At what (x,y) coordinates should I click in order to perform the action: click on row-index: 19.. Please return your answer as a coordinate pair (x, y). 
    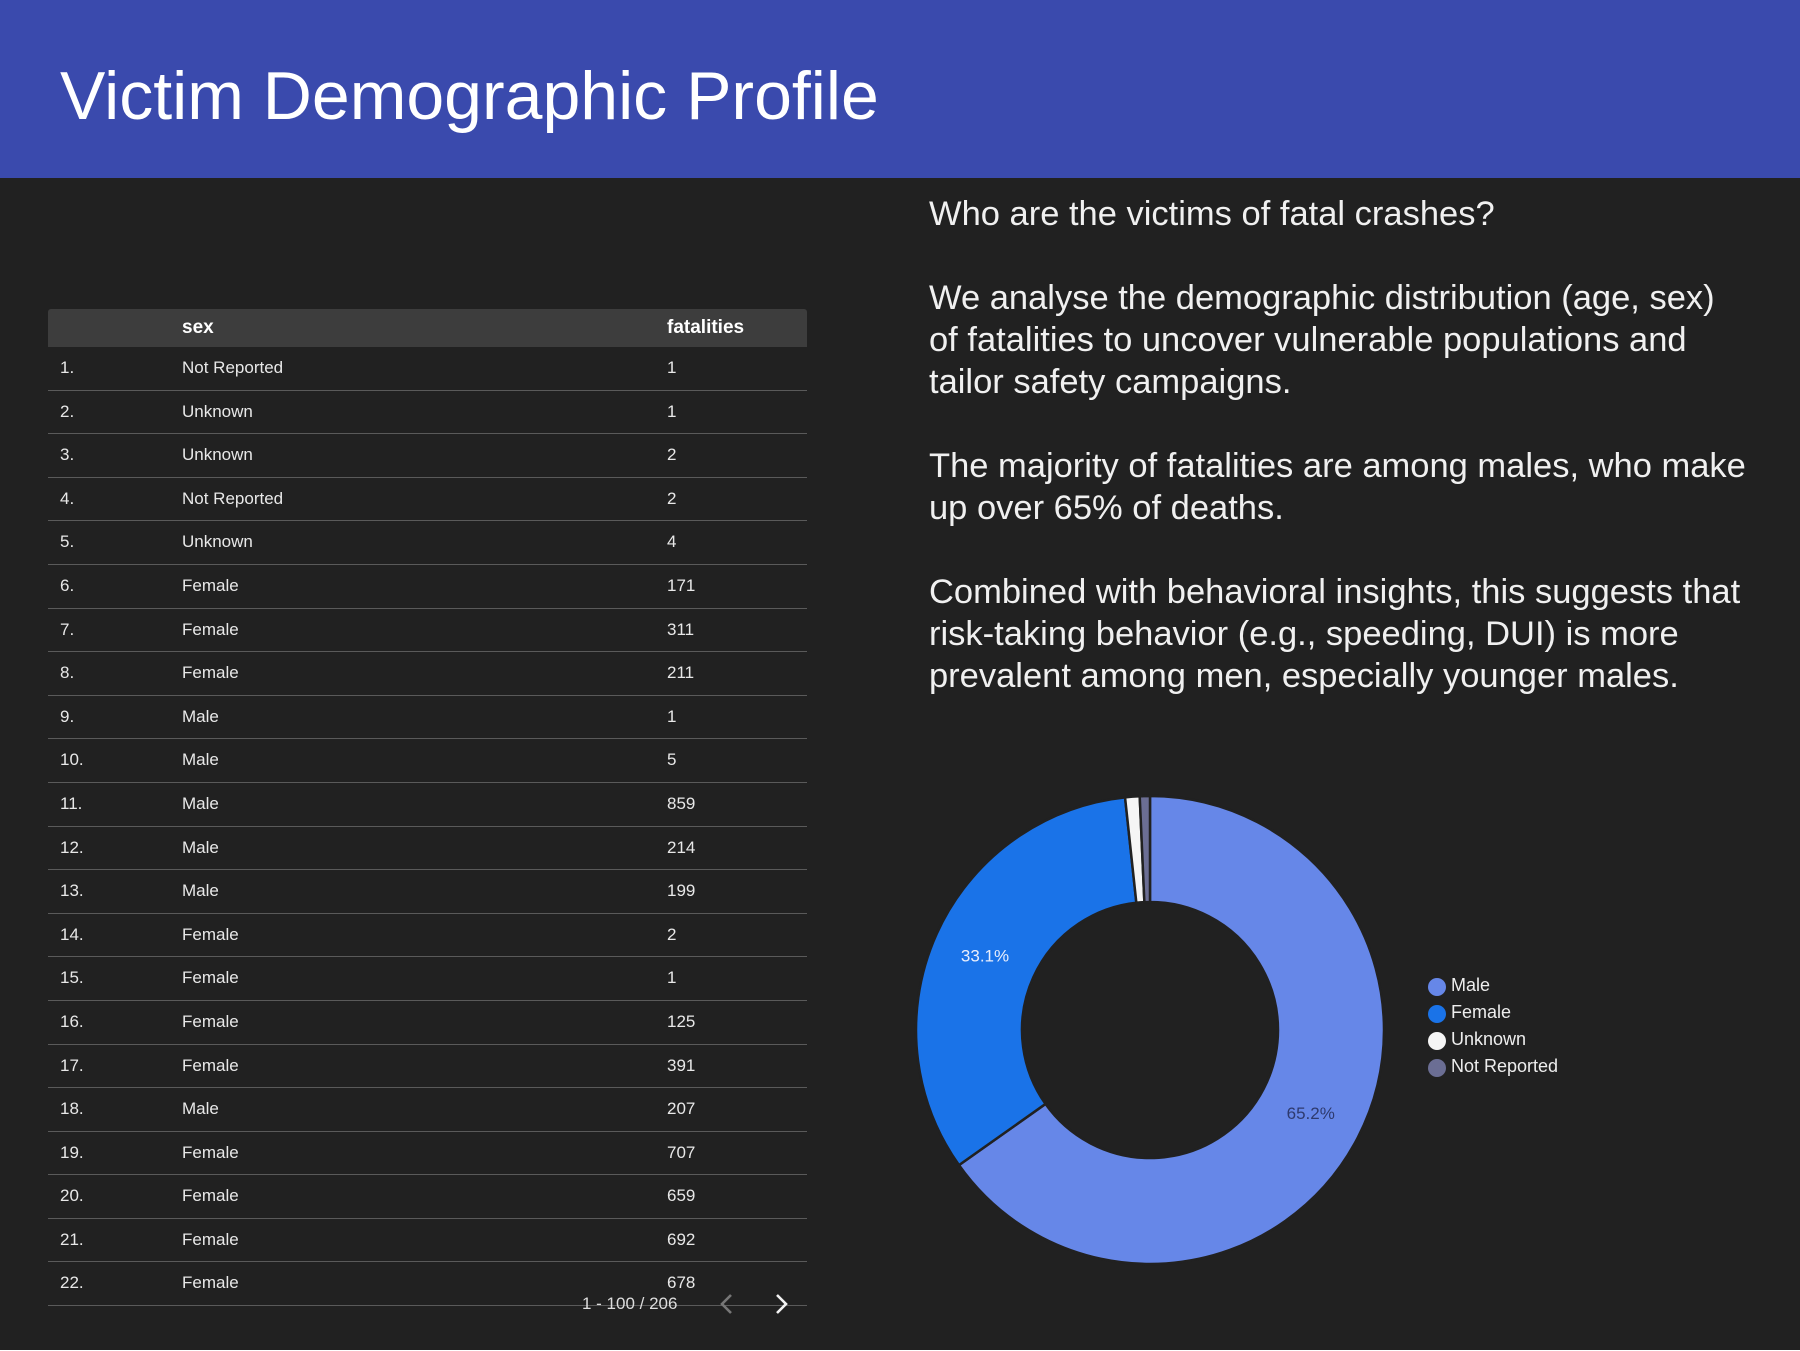
    Looking at the image, I should click on (72, 1152).